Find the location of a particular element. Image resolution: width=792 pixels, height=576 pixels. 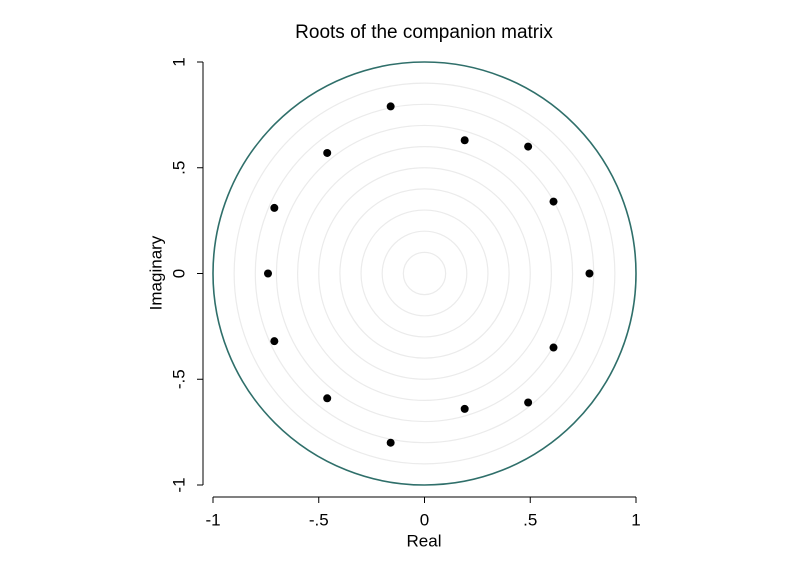

y-tick-label: -1 is located at coordinates (178, 484).